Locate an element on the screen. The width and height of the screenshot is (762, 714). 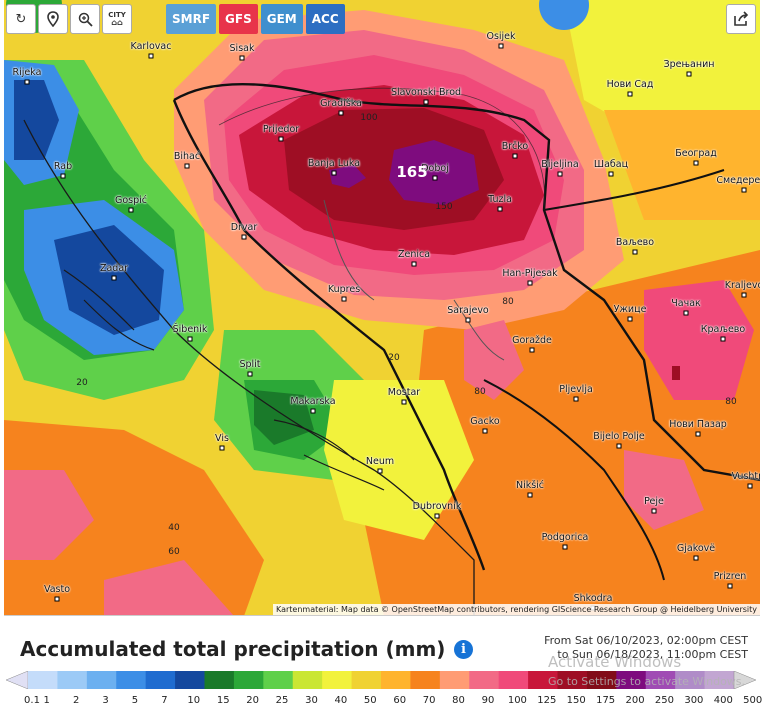
legend-arrow-low is located at coordinates (17, 680).